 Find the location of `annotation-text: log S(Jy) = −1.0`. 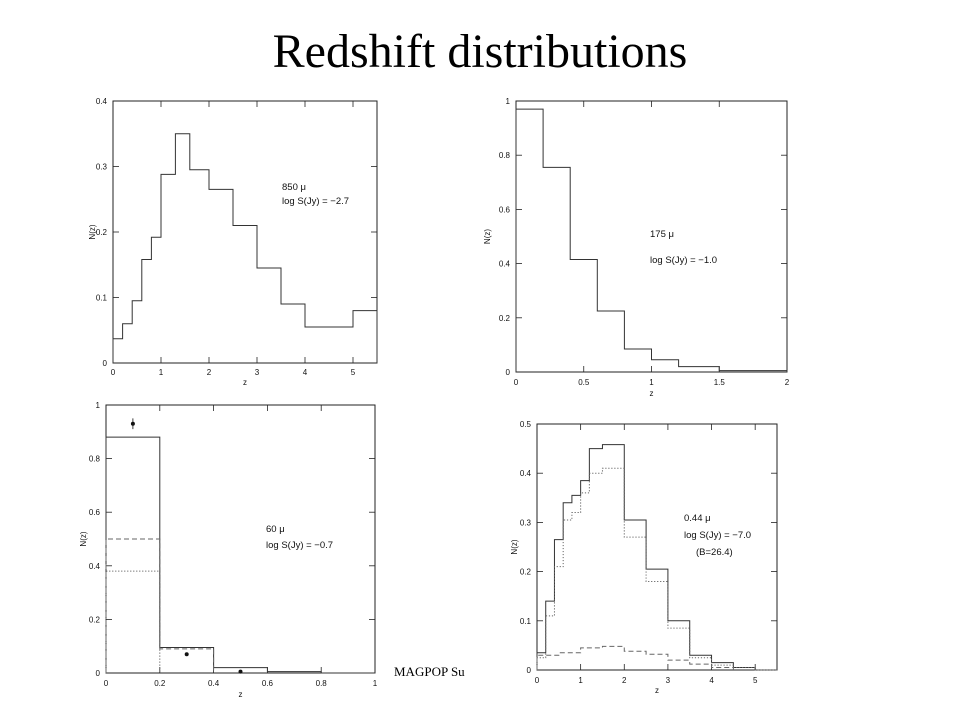

annotation-text: log S(Jy) = −1.0 is located at coordinates (683, 260).